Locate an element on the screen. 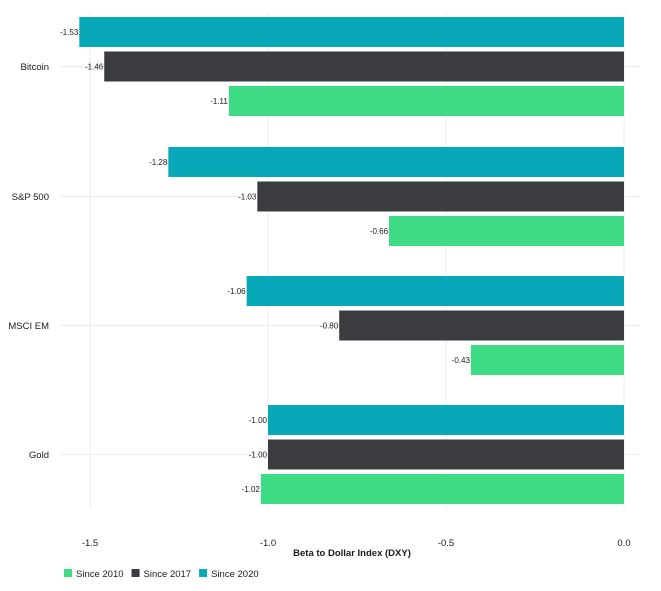 This screenshot has width=661, height=591. bar-value-label: -0.43 is located at coordinates (461, 360).